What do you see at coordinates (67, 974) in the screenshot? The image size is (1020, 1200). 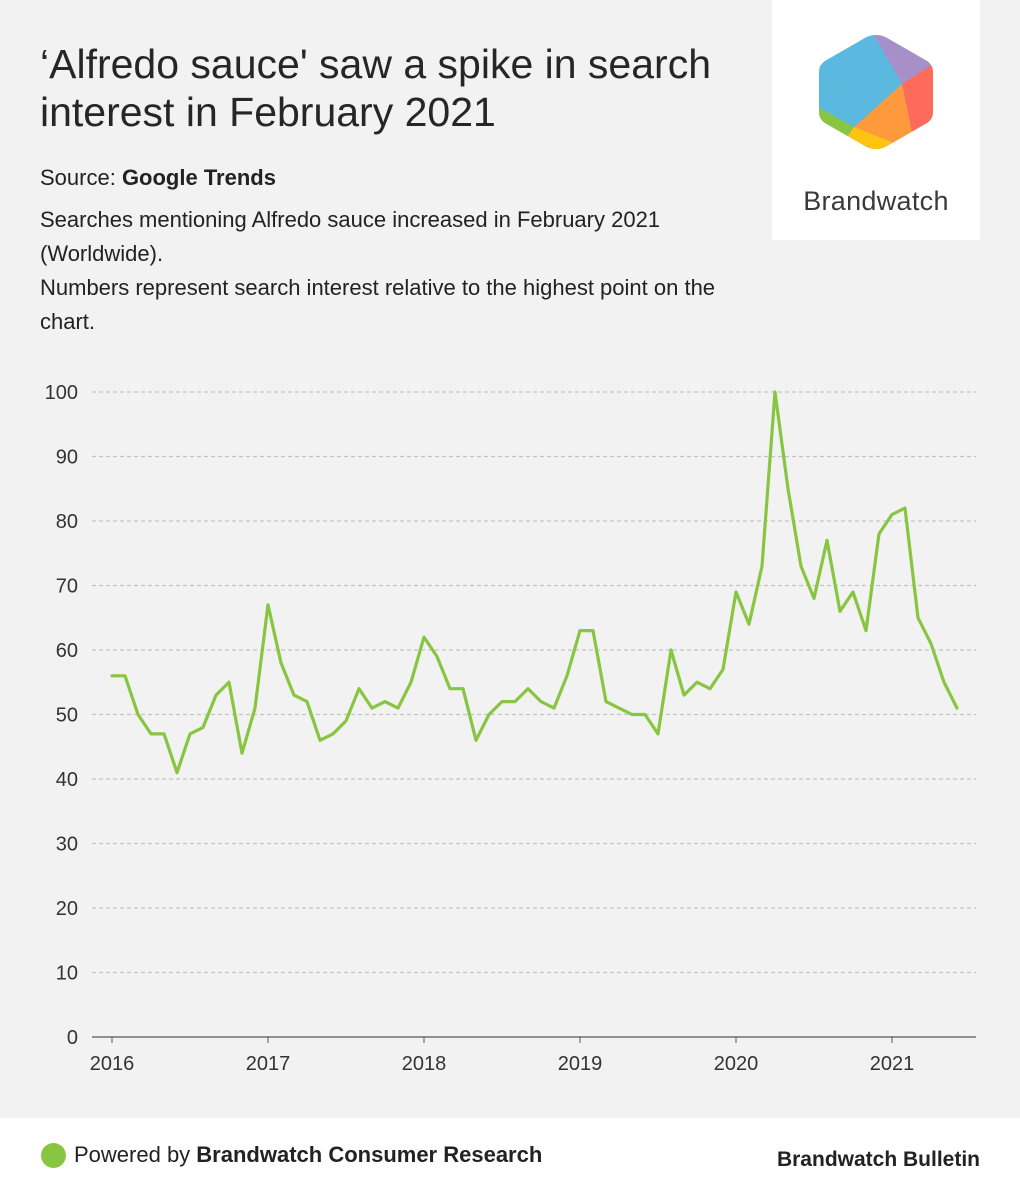 I see `y-tick-label: 10` at bounding box center [67, 974].